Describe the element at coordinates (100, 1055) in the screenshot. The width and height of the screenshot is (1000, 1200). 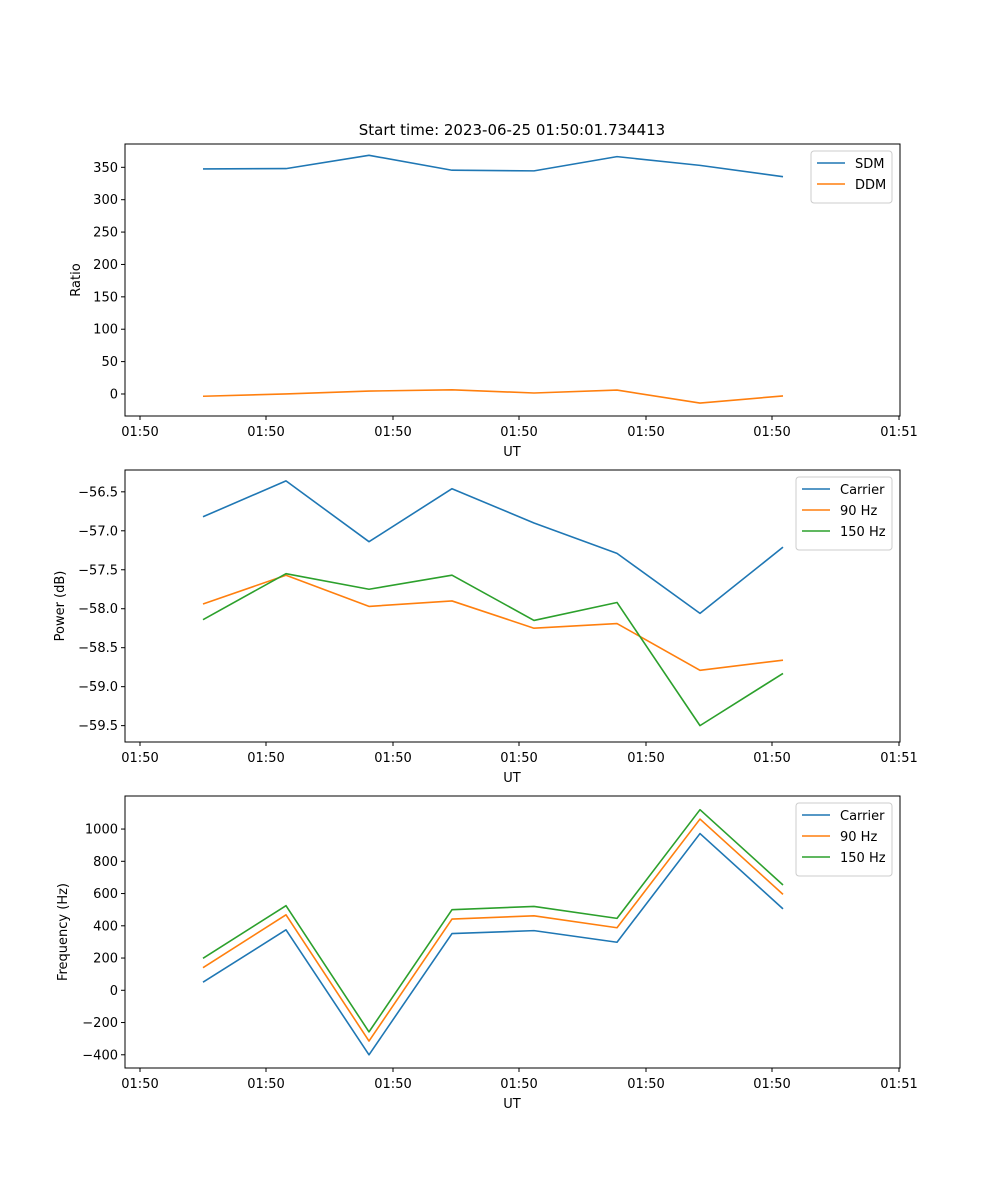
I see `y-tick-label: −400` at that location.